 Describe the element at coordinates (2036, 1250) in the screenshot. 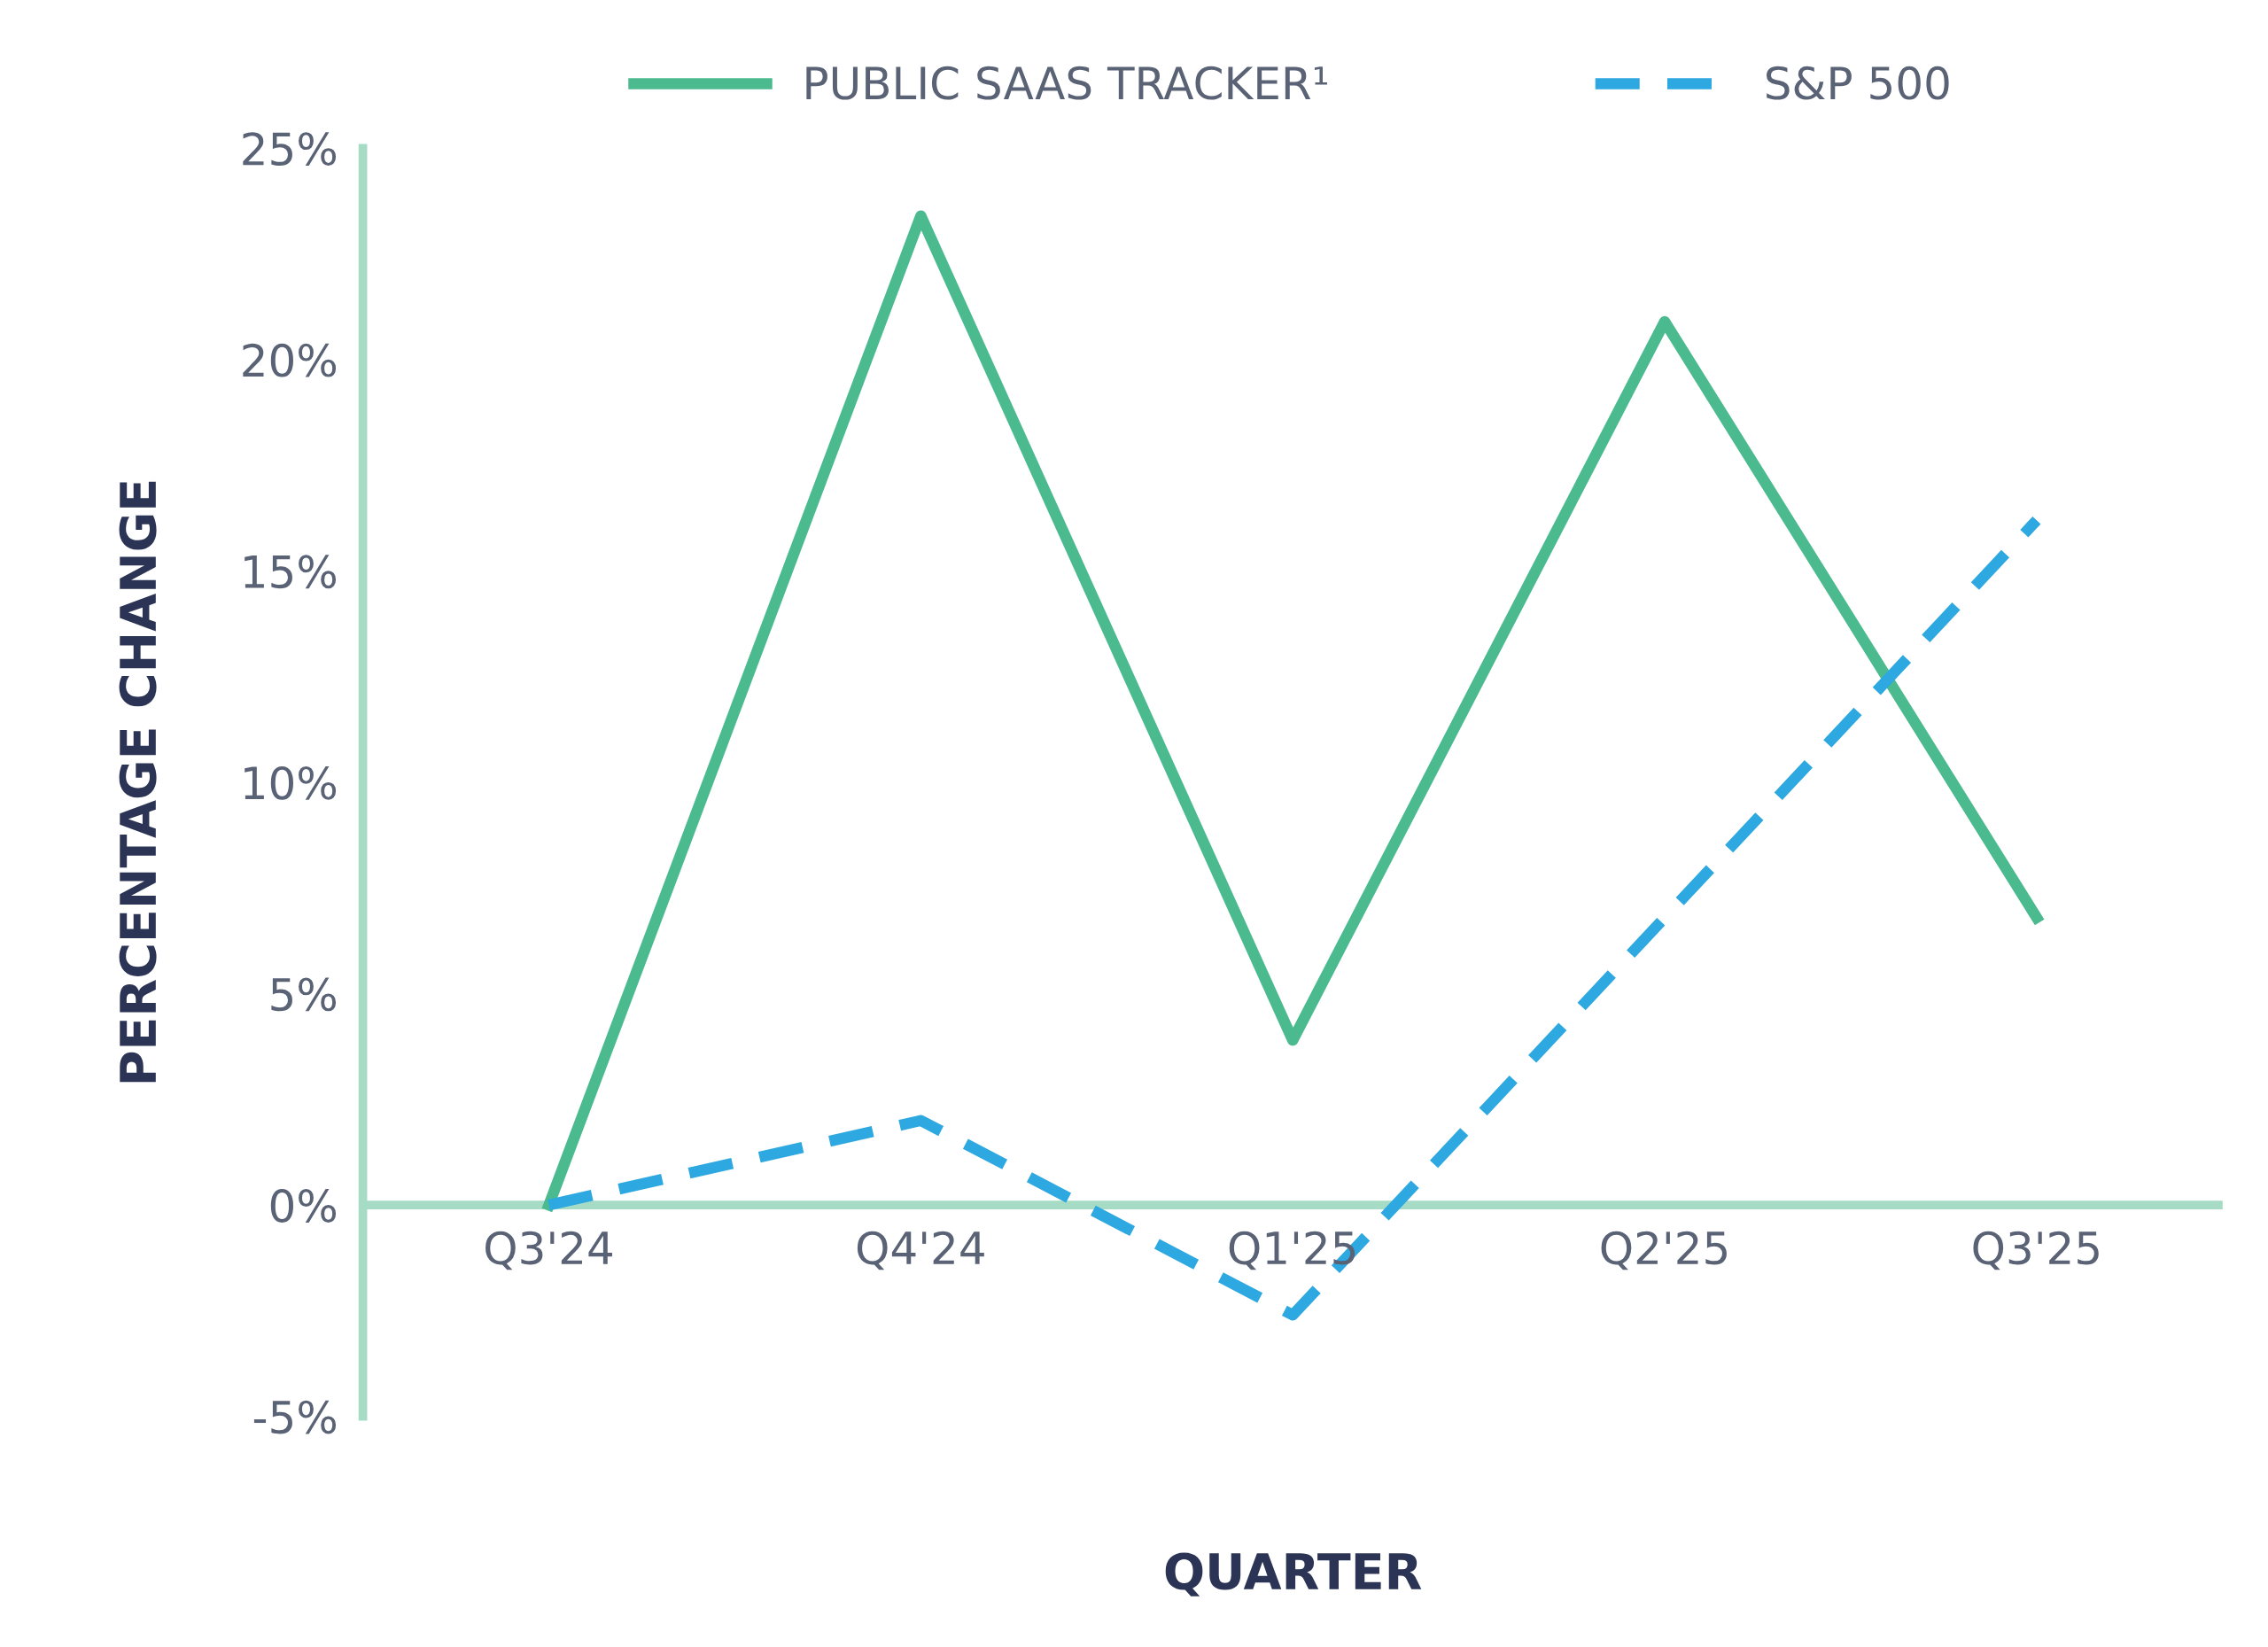

I see `x-tick-label: Q3'25` at that location.